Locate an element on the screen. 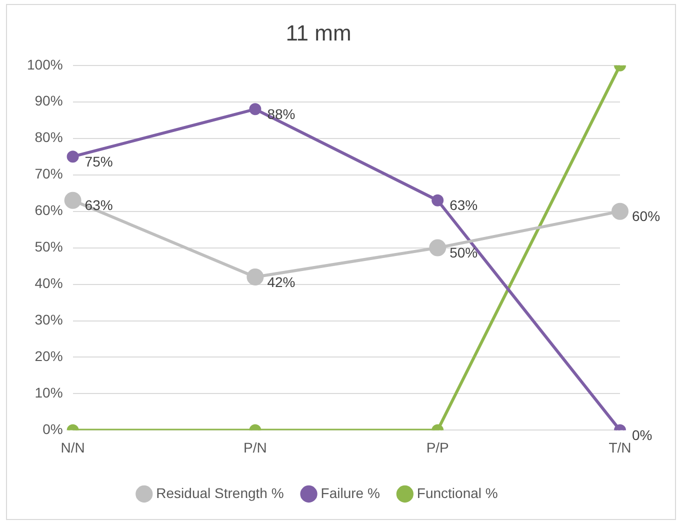  legend-label: Residual Strength % is located at coordinates (220, 492).